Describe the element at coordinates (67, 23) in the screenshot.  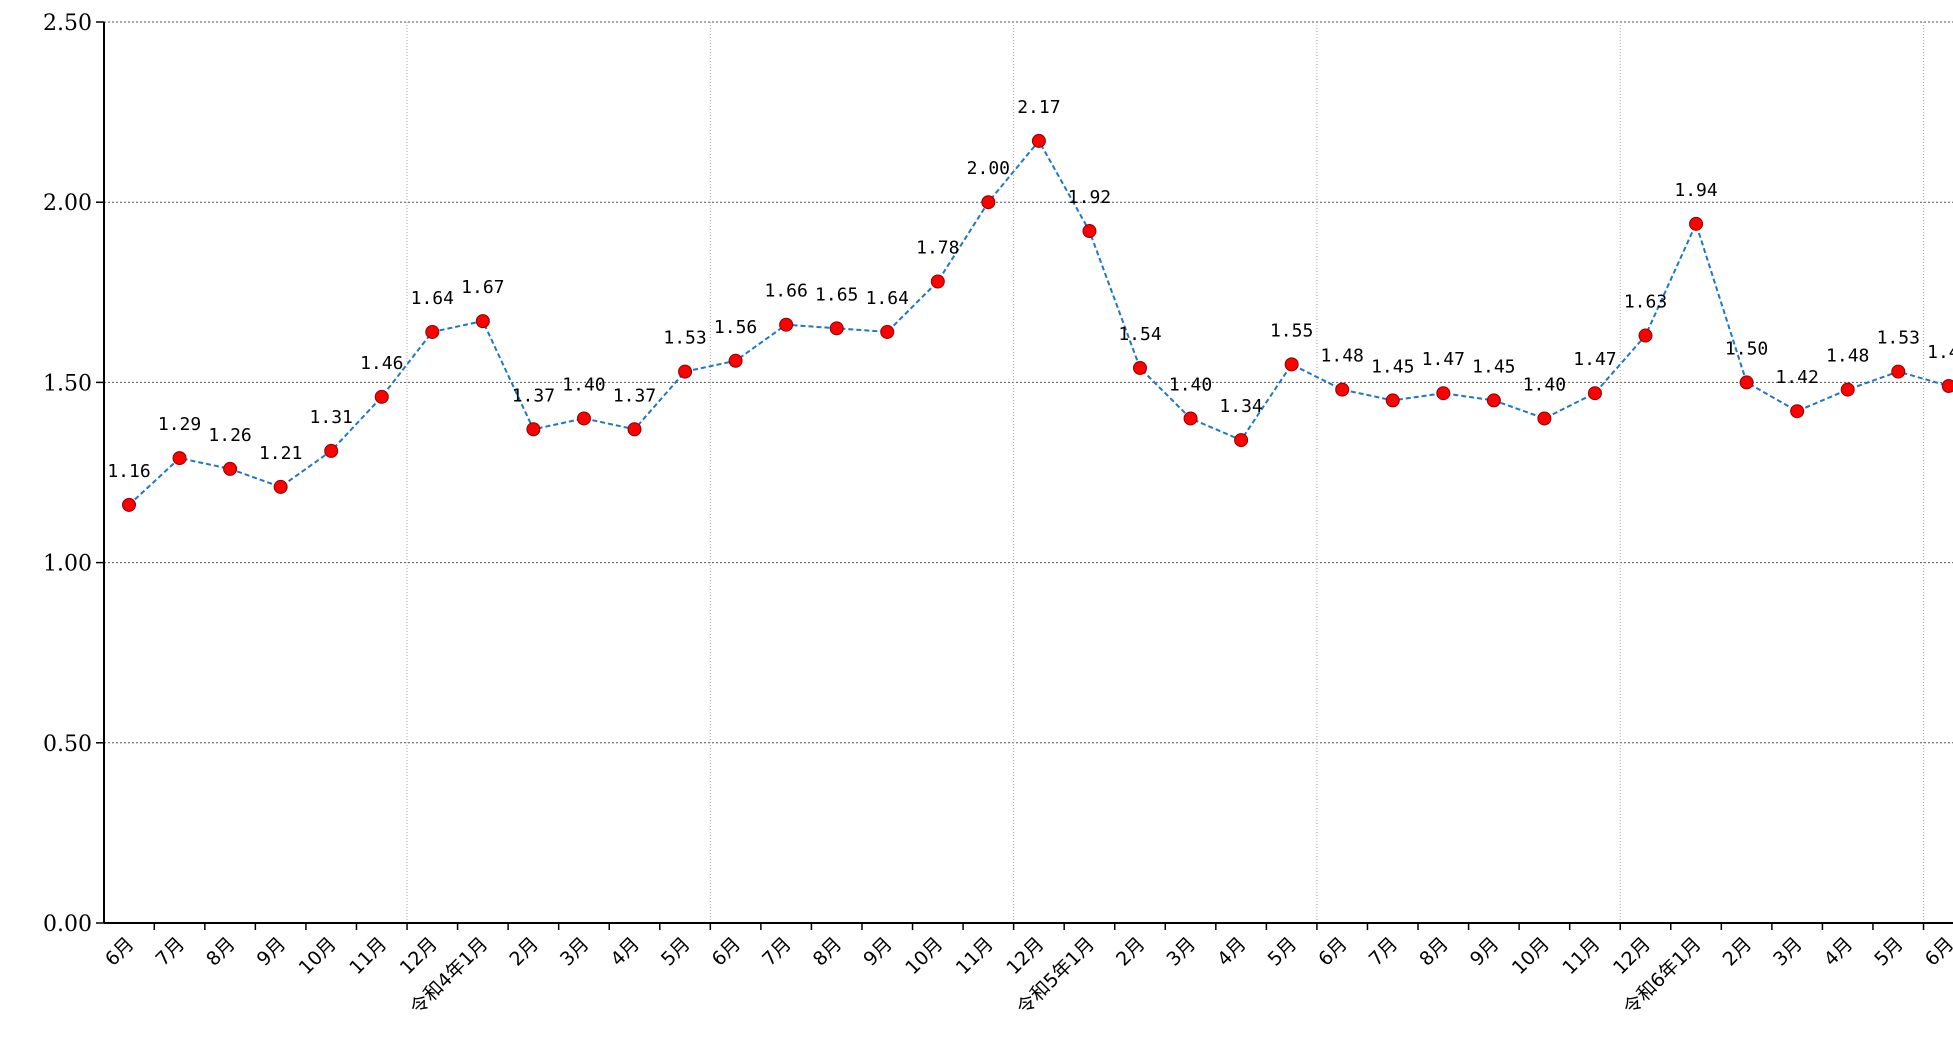
I see `y-tick-label: 2.50` at that location.